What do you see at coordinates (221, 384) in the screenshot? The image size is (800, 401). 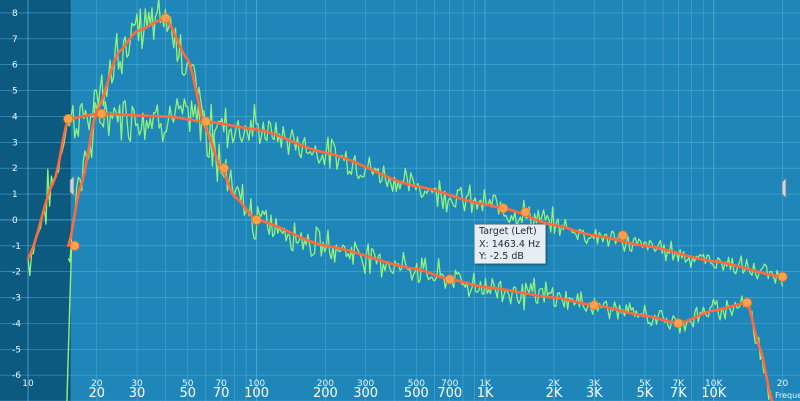 I see `x-tick-label-small: 70` at bounding box center [221, 384].